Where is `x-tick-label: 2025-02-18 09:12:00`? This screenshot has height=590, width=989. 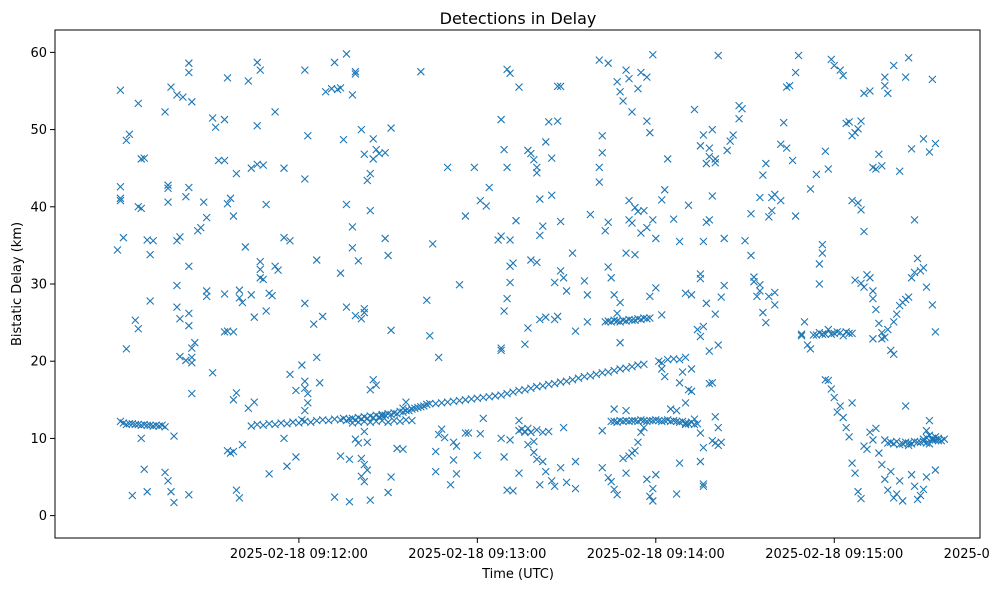 x-tick-label: 2025-02-18 09:12:00 is located at coordinates (299, 554).